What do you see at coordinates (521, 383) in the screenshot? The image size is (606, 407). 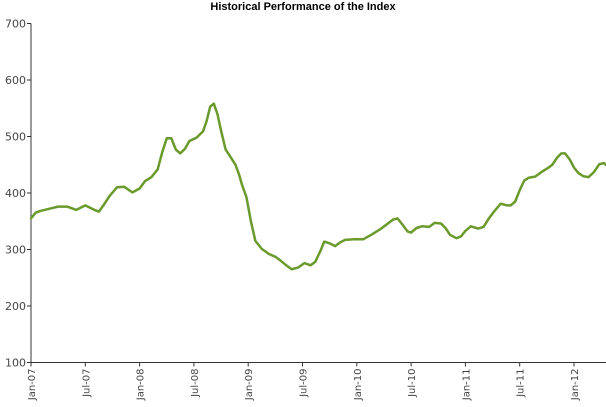 I see `x-tick-label: Jul-11` at bounding box center [521, 383].